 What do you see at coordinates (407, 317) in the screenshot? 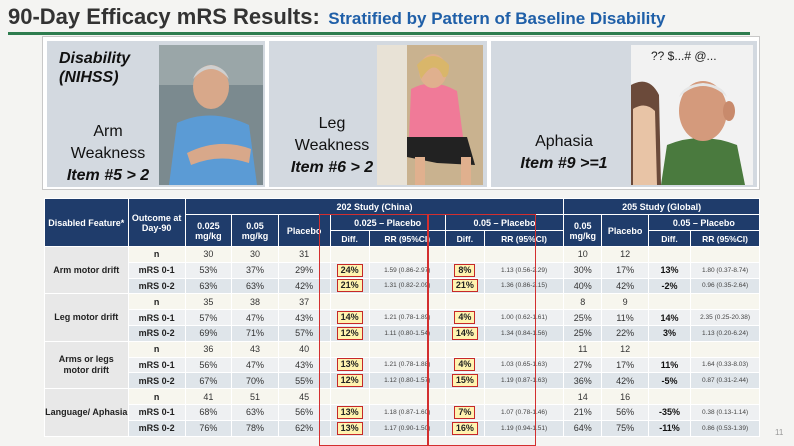
I see `rr-ci-cell: 1.21 (0.78-1.89)` at bounding box center [407, 317].